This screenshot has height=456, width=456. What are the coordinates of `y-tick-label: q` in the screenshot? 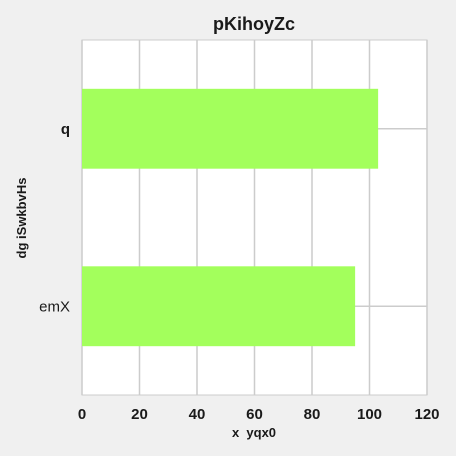 It's located at (65, 129).